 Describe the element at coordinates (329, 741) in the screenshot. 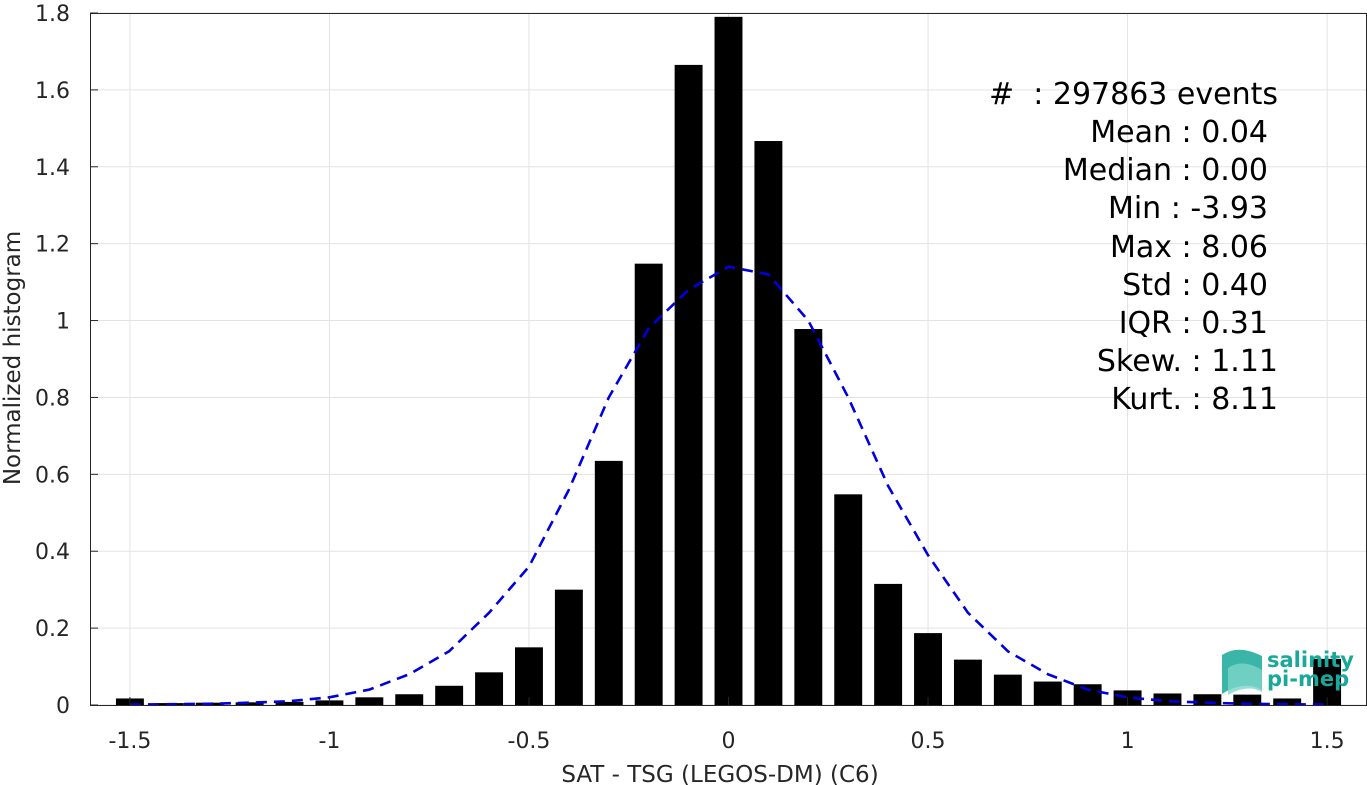

I see `x-tick-label: -1` at that location.